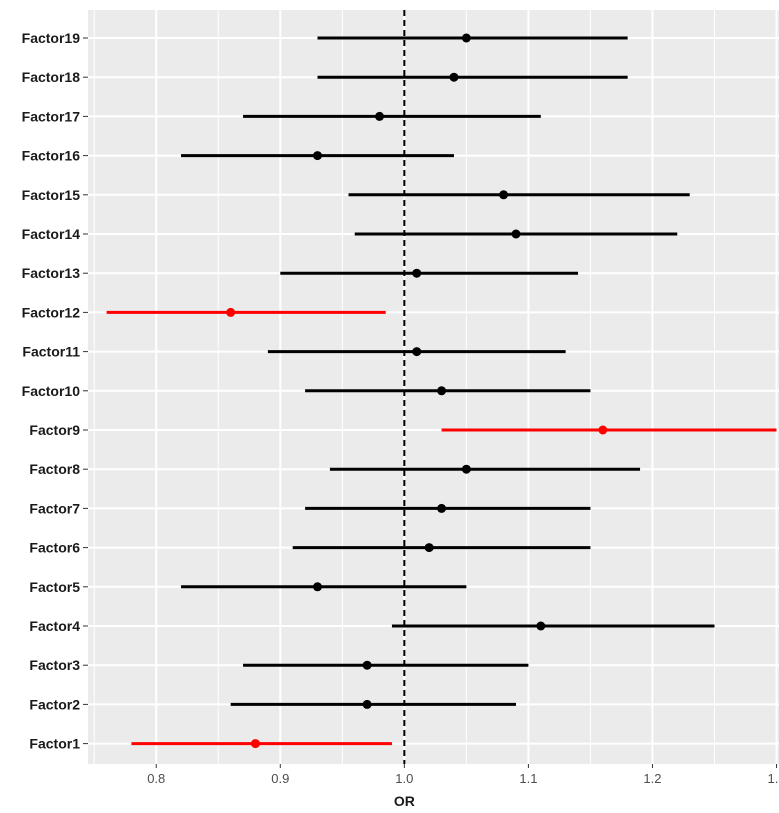 The height and width of the screenshot is (813, 779). What do you see at coordinates (51, 273) in the screenshot?
I see `y-tick-label: Factor13` at bounding box center [51, 273].